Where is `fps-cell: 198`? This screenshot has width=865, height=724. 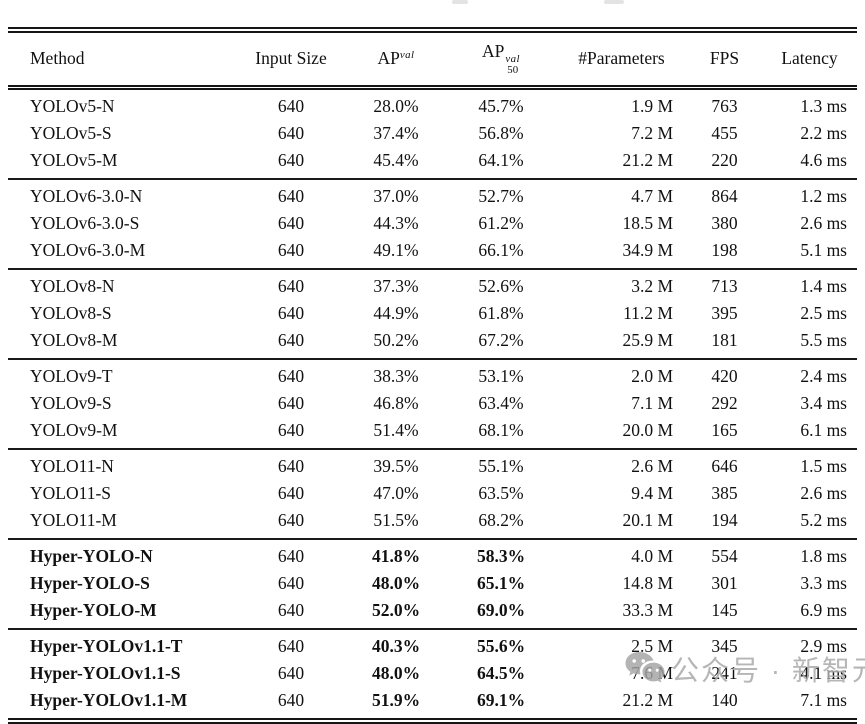 fps-cell: 198 is located at coordinates (724, 249).